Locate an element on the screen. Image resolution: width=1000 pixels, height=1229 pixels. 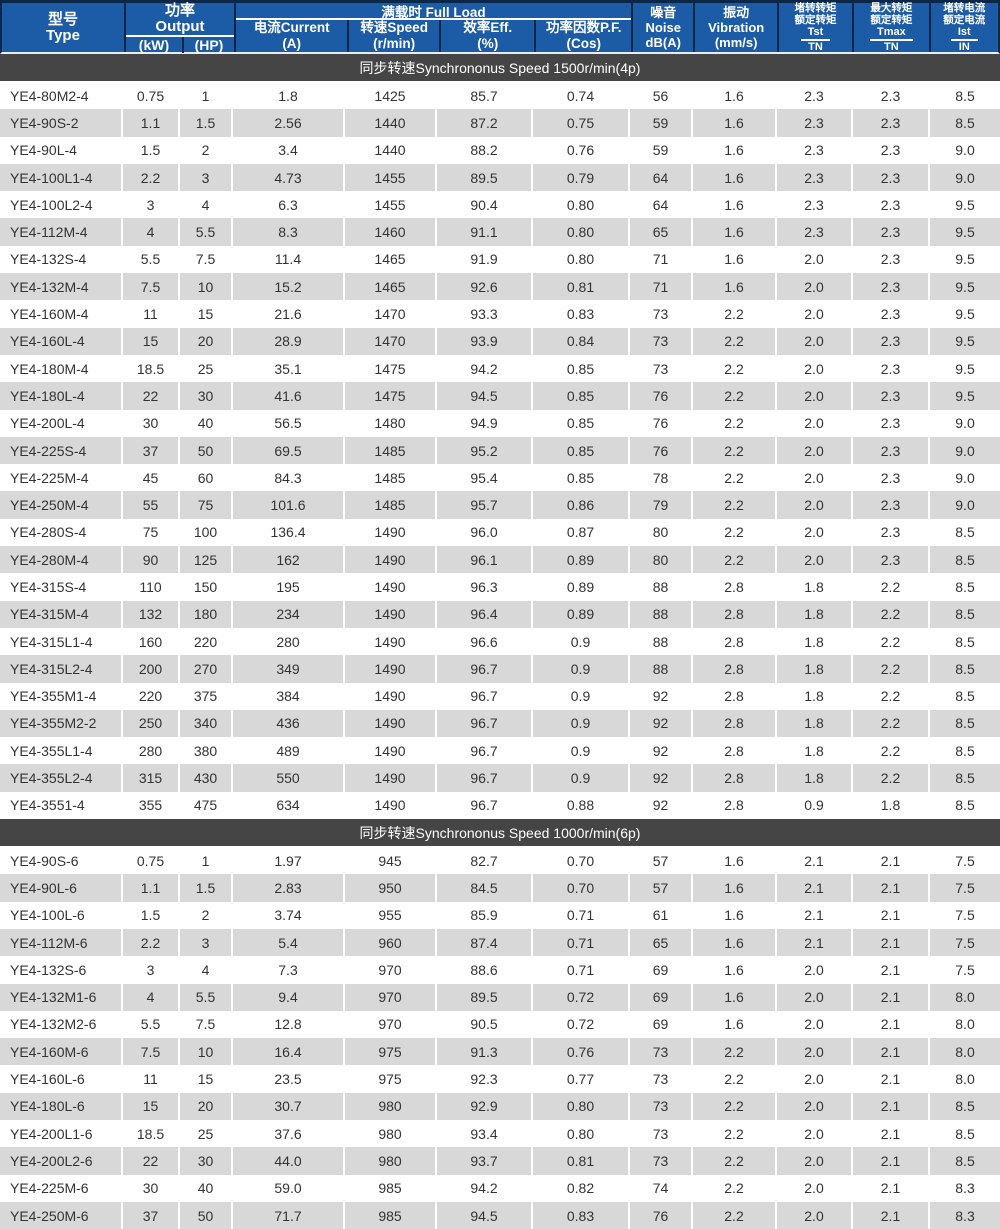
cell-speed: 1460 is located at coordinates (391, 232).